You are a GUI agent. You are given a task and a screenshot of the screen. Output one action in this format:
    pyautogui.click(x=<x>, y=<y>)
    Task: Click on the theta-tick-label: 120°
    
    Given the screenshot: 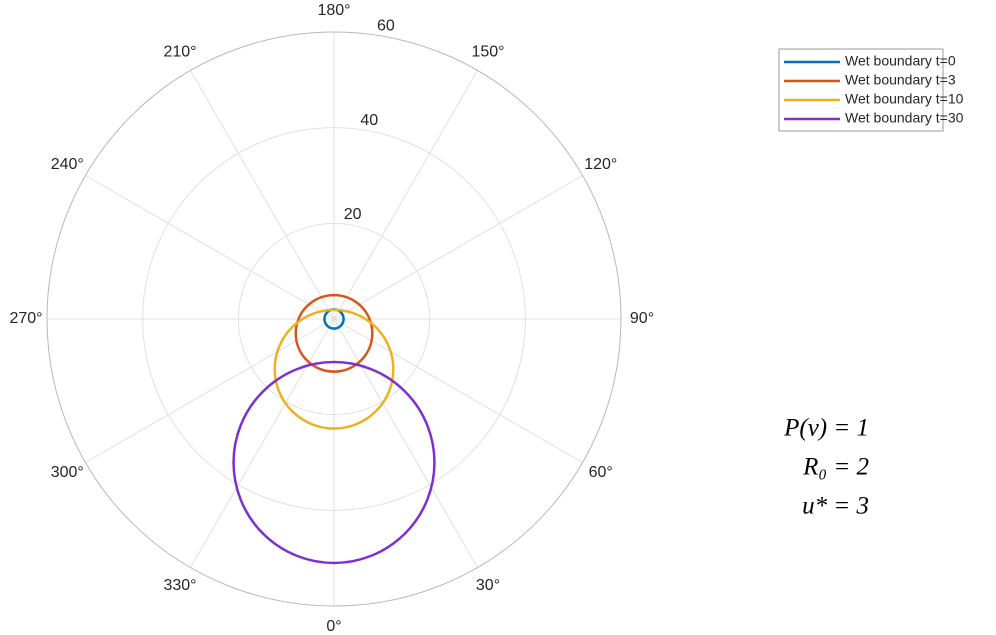 What is the action you would take?
    pyautogui.click(x=600, y=164)
    